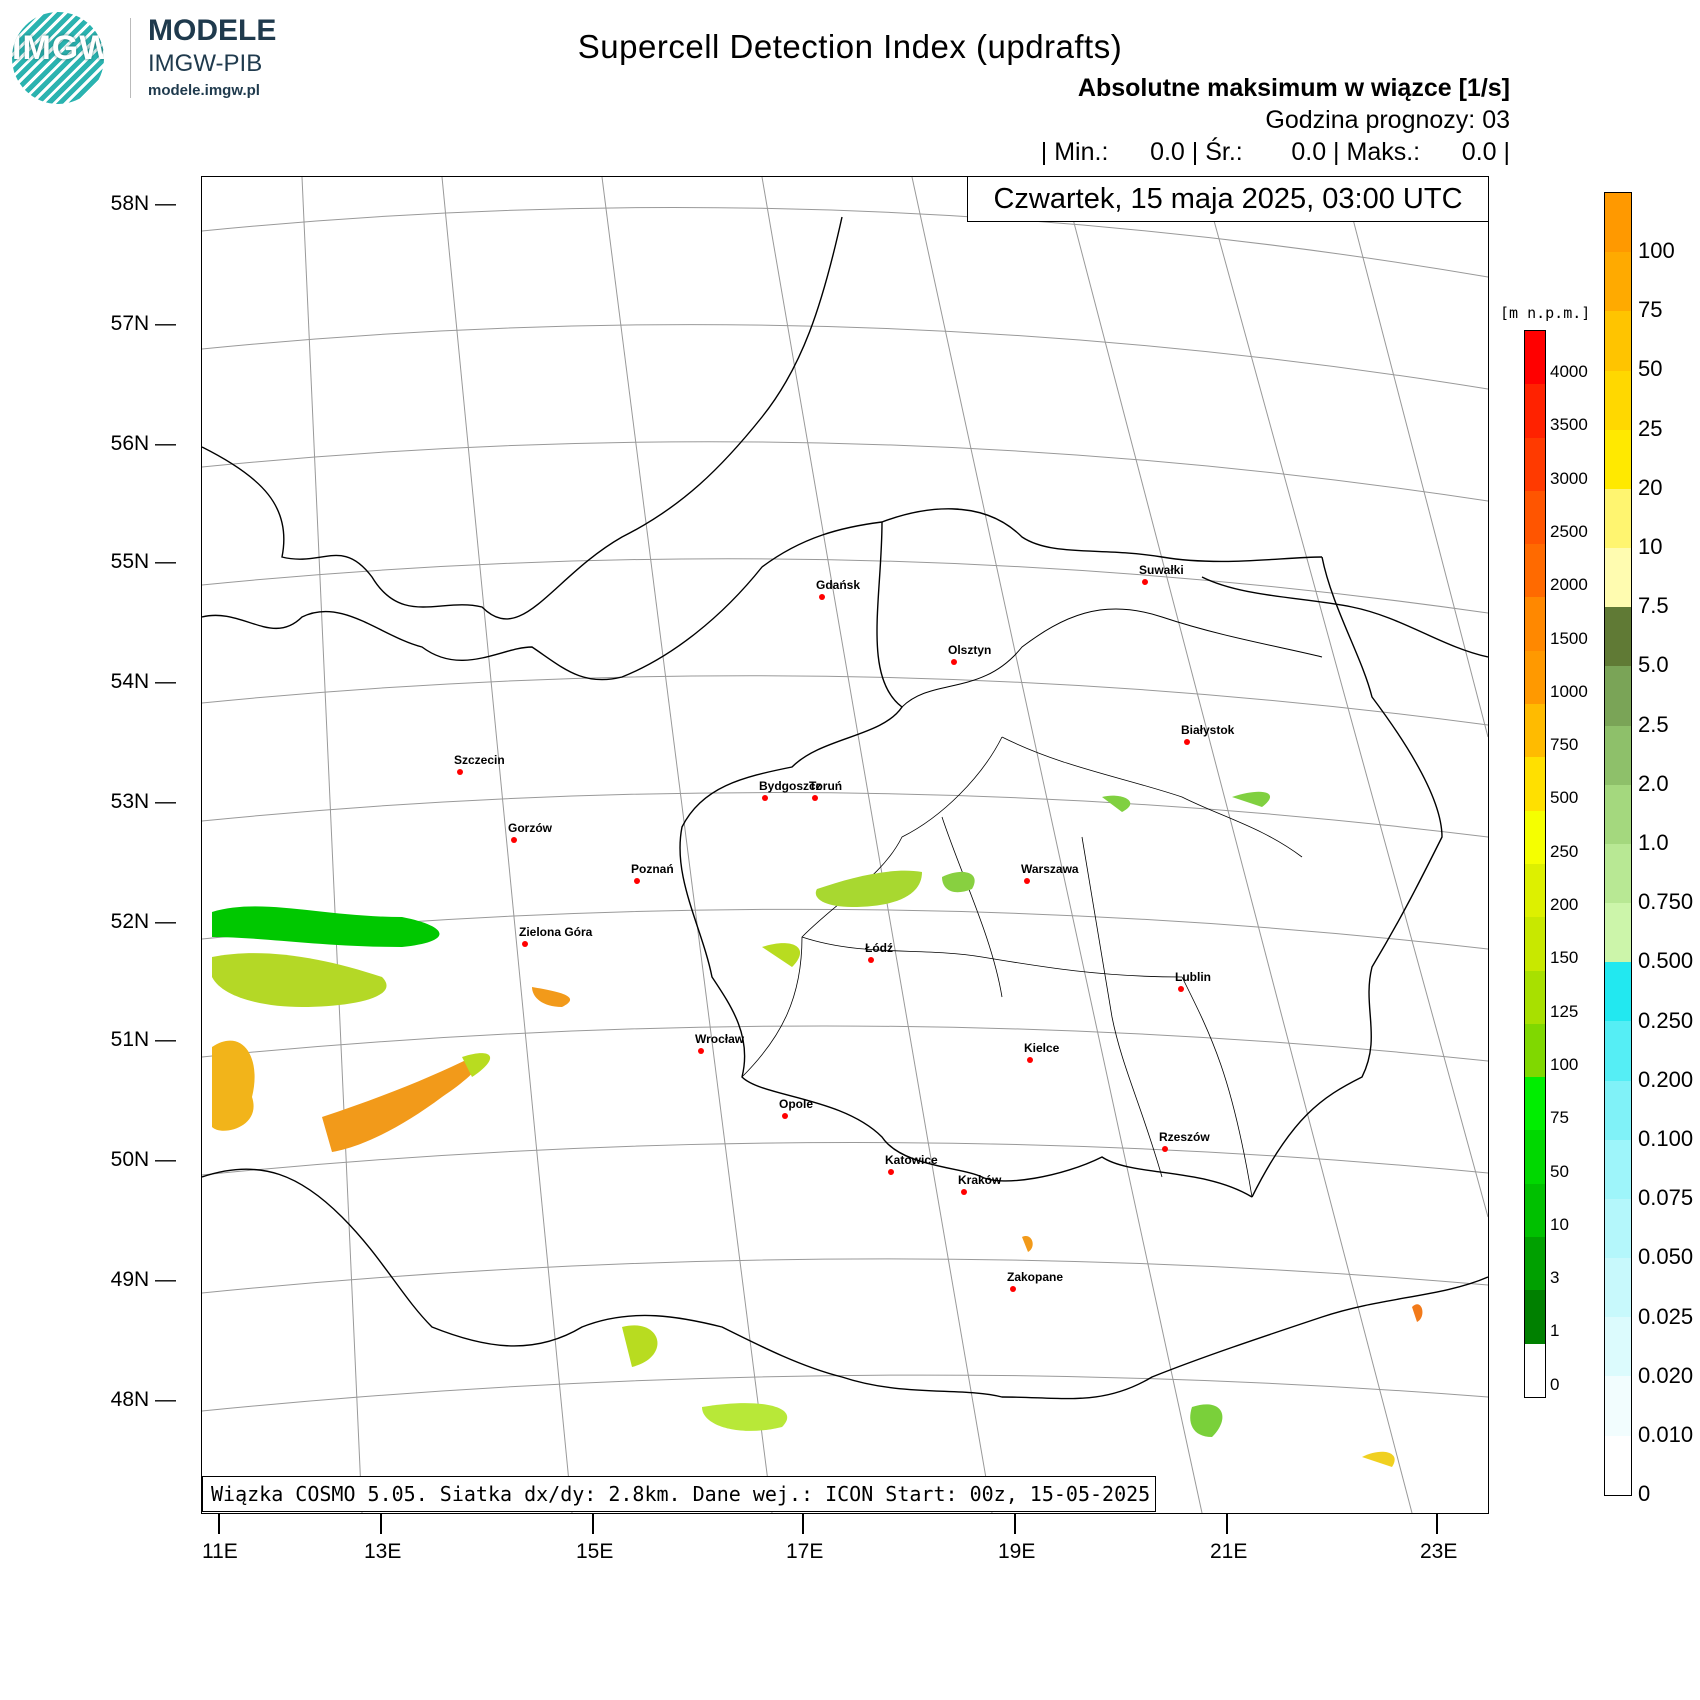  What do you see at coordinates (1569, 691) in the screenshot?
I see `elevation-tick: 1000` at bounding box center [1569, 691].